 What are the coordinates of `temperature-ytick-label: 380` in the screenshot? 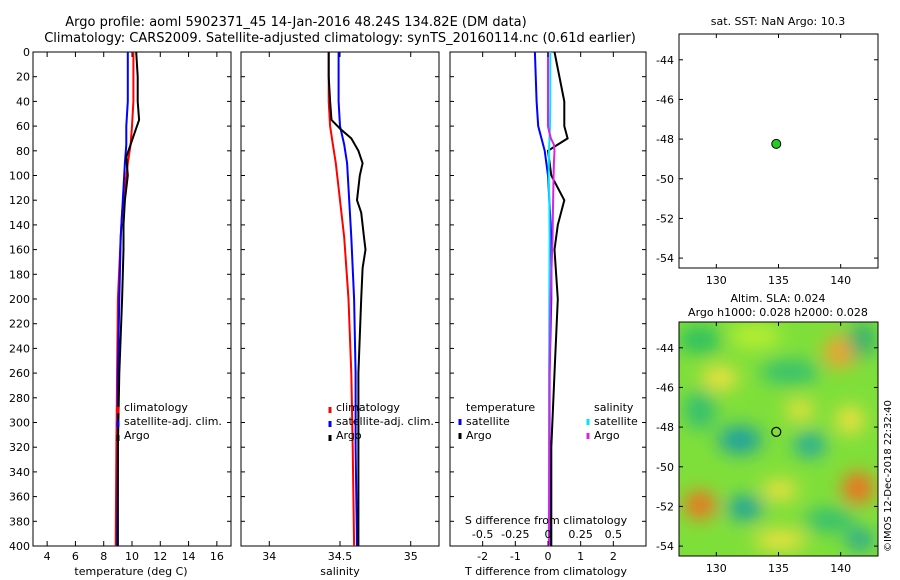 It's located at (19, 521).